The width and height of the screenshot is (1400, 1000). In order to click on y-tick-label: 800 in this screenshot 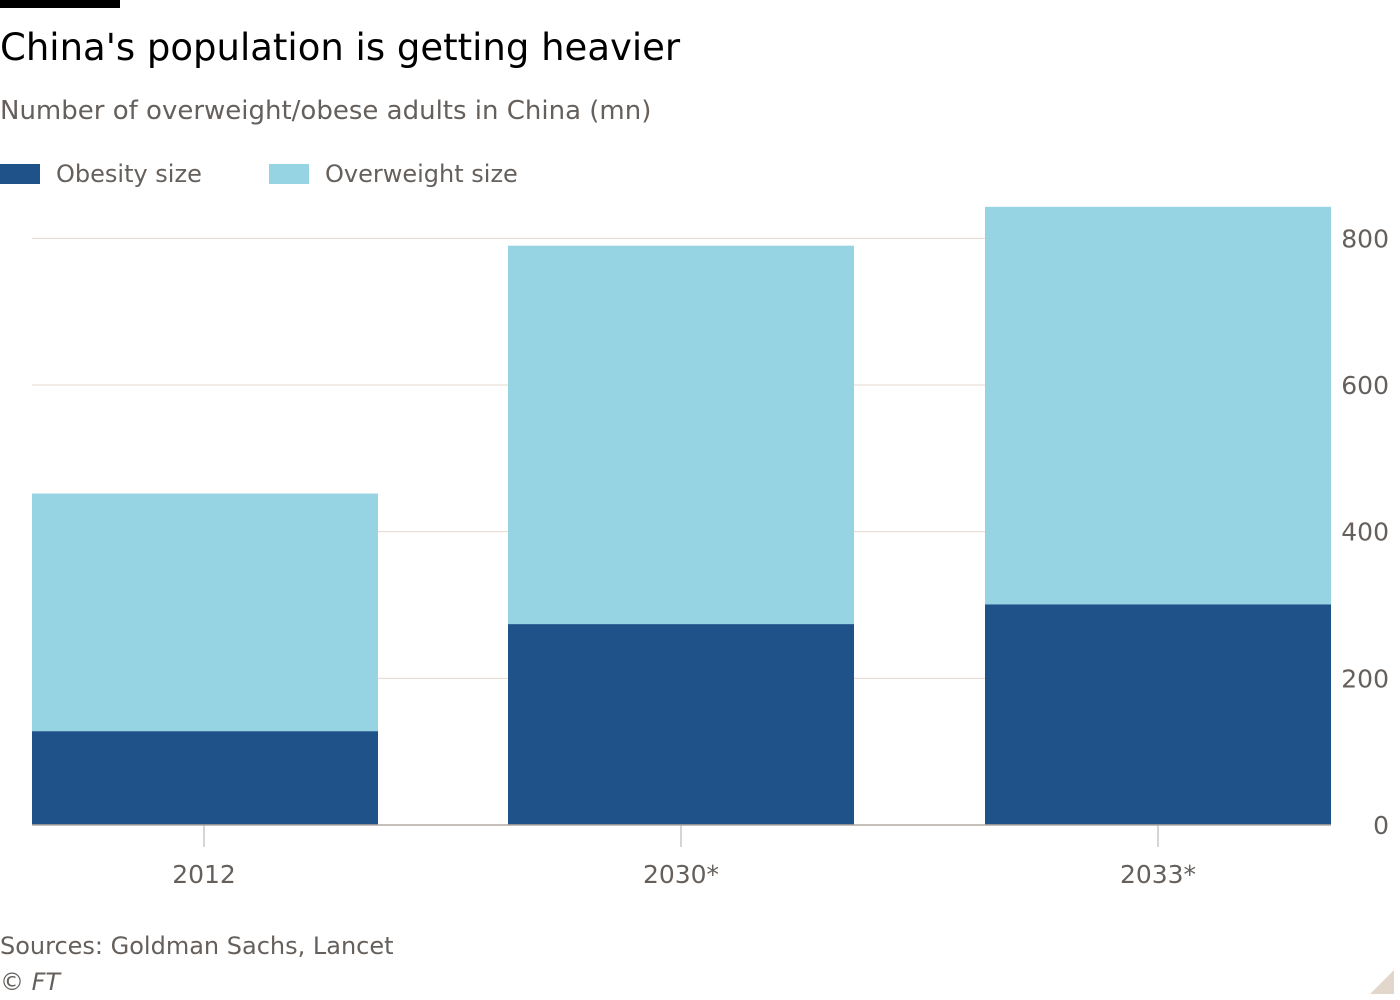, I will do `click(1365, 238)`.